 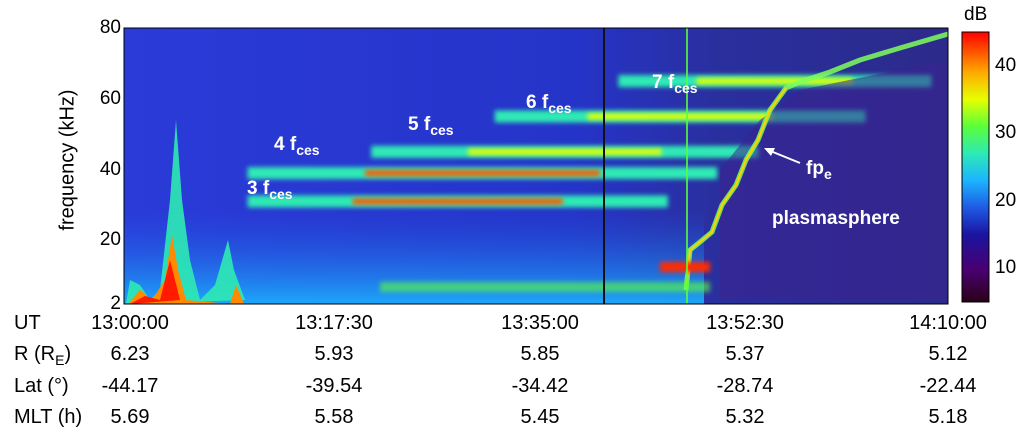 I want to click on table-cell: -22.44, so click(x=948, y=386).